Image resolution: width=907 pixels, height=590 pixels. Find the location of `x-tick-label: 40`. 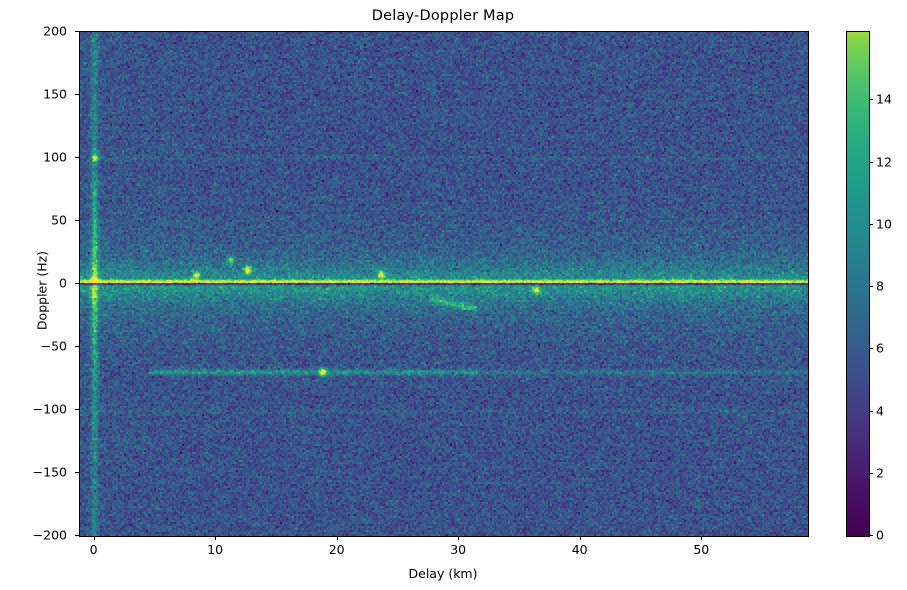

x-tick-label: 40 is located at coordinates (579, 549).